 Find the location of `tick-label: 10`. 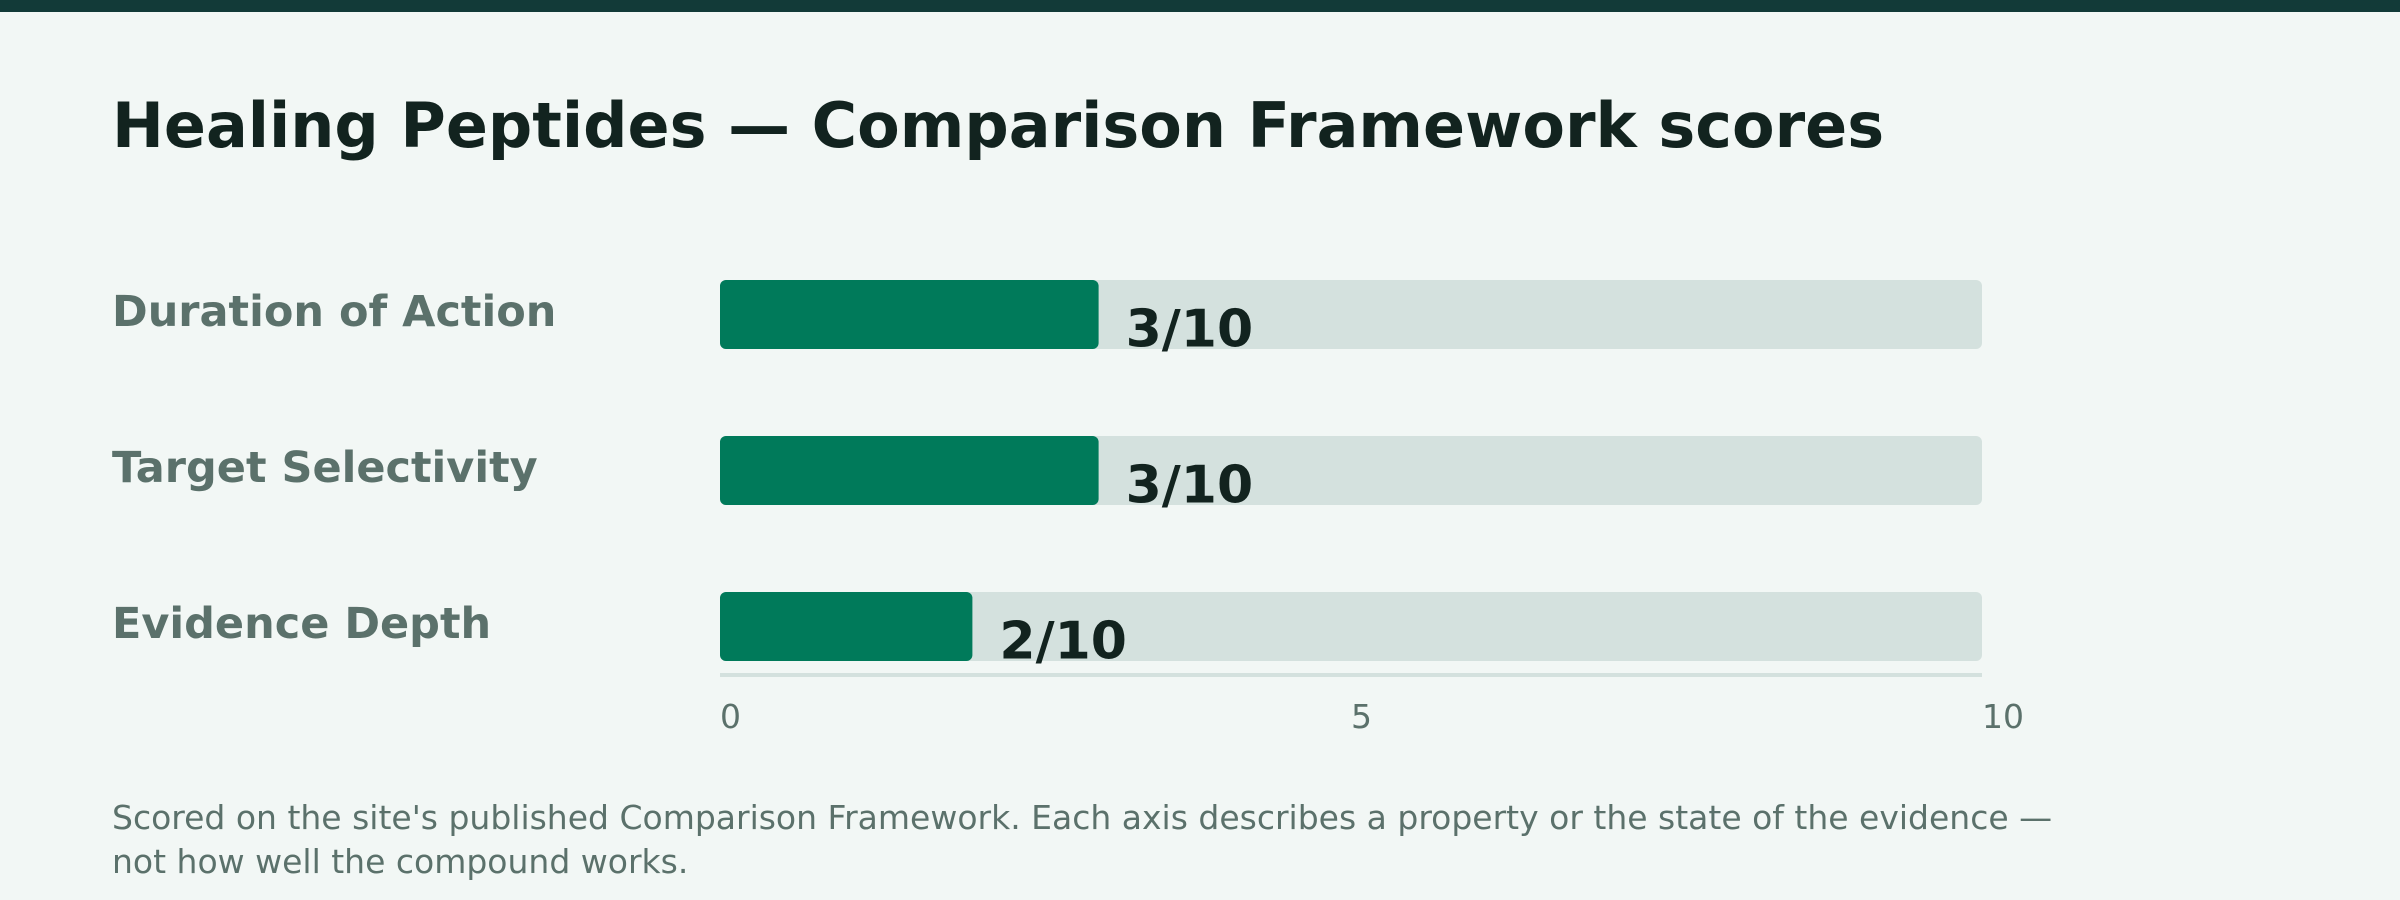

tick-label: 10 is located at coordinates (2003, 716).